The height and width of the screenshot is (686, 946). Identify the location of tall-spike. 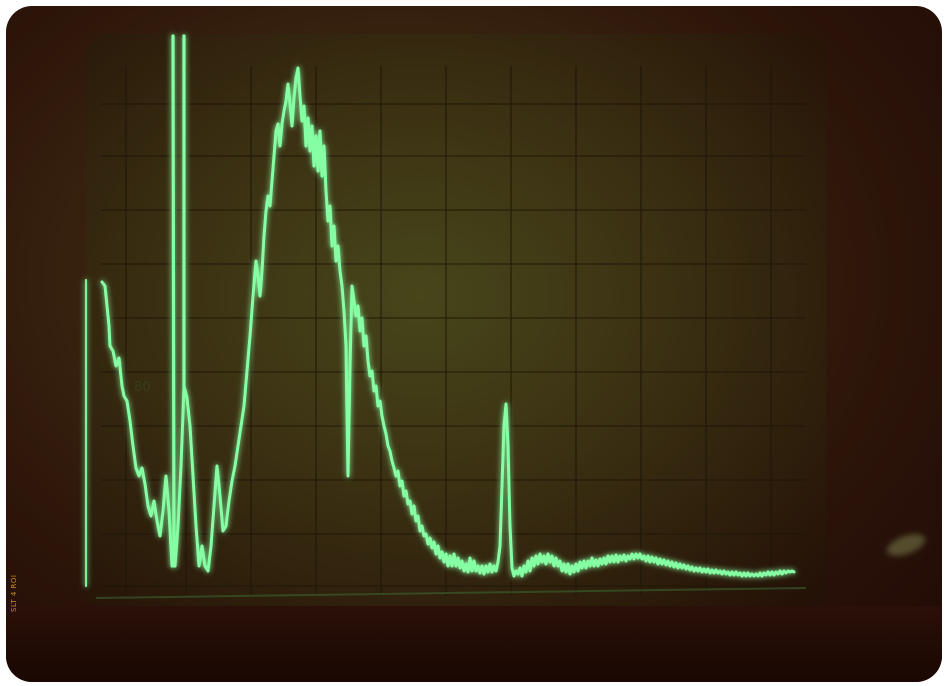
(178, 301).